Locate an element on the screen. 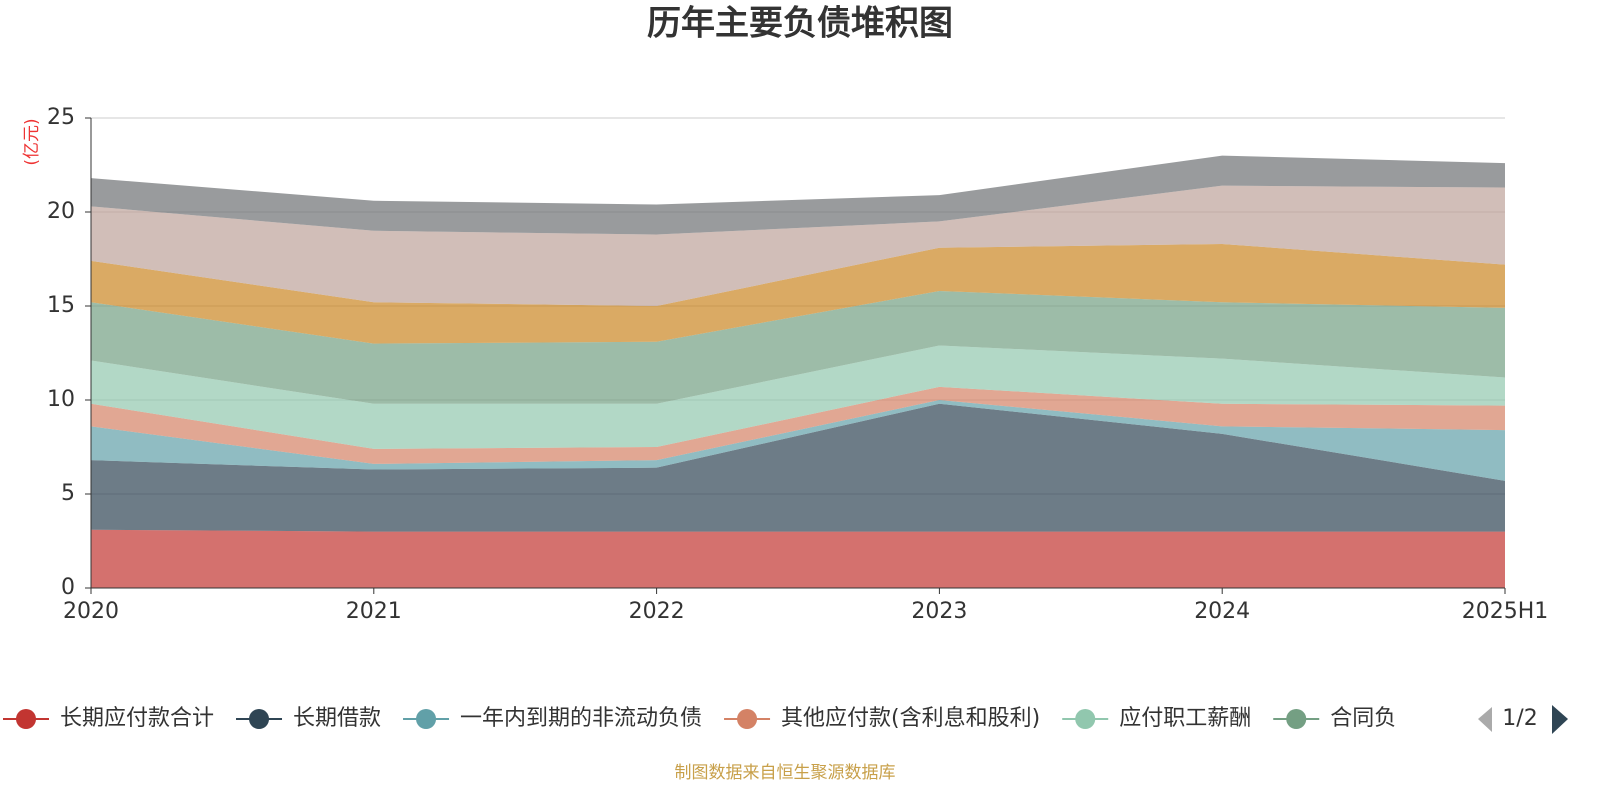 This screenshot has height=800, width=1600. y-tick-label: 10 is located at coordinates (61, 399).